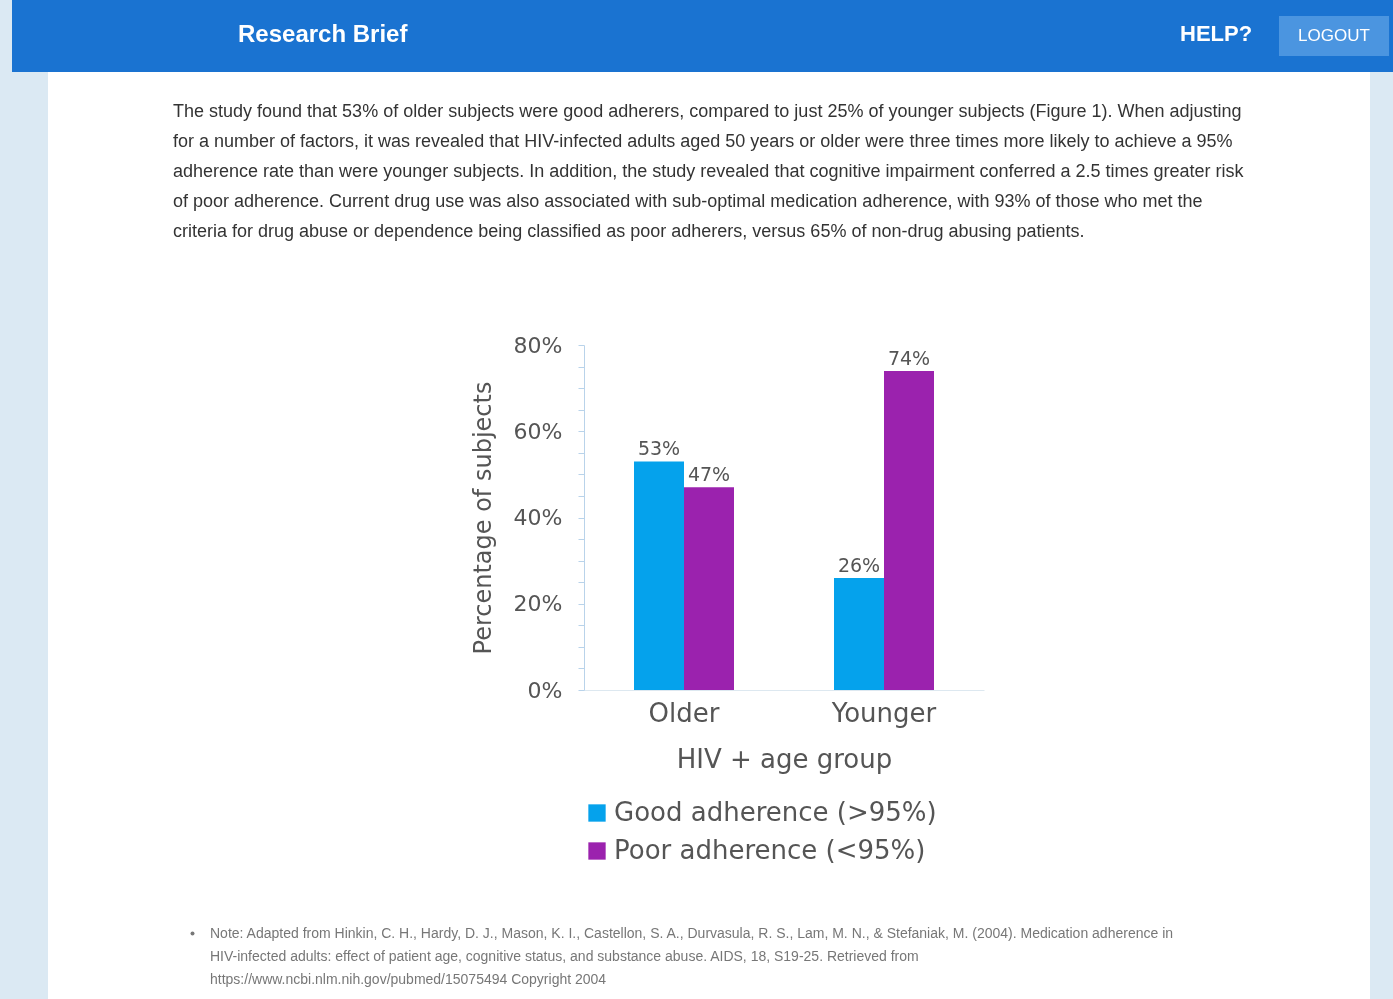 Image resolution: width=1393 pixels, height=999 pixels. Describe the element at coordinates (784, 758) in the screenshot. I see `x-axis-title: HIV + age group` at that location.